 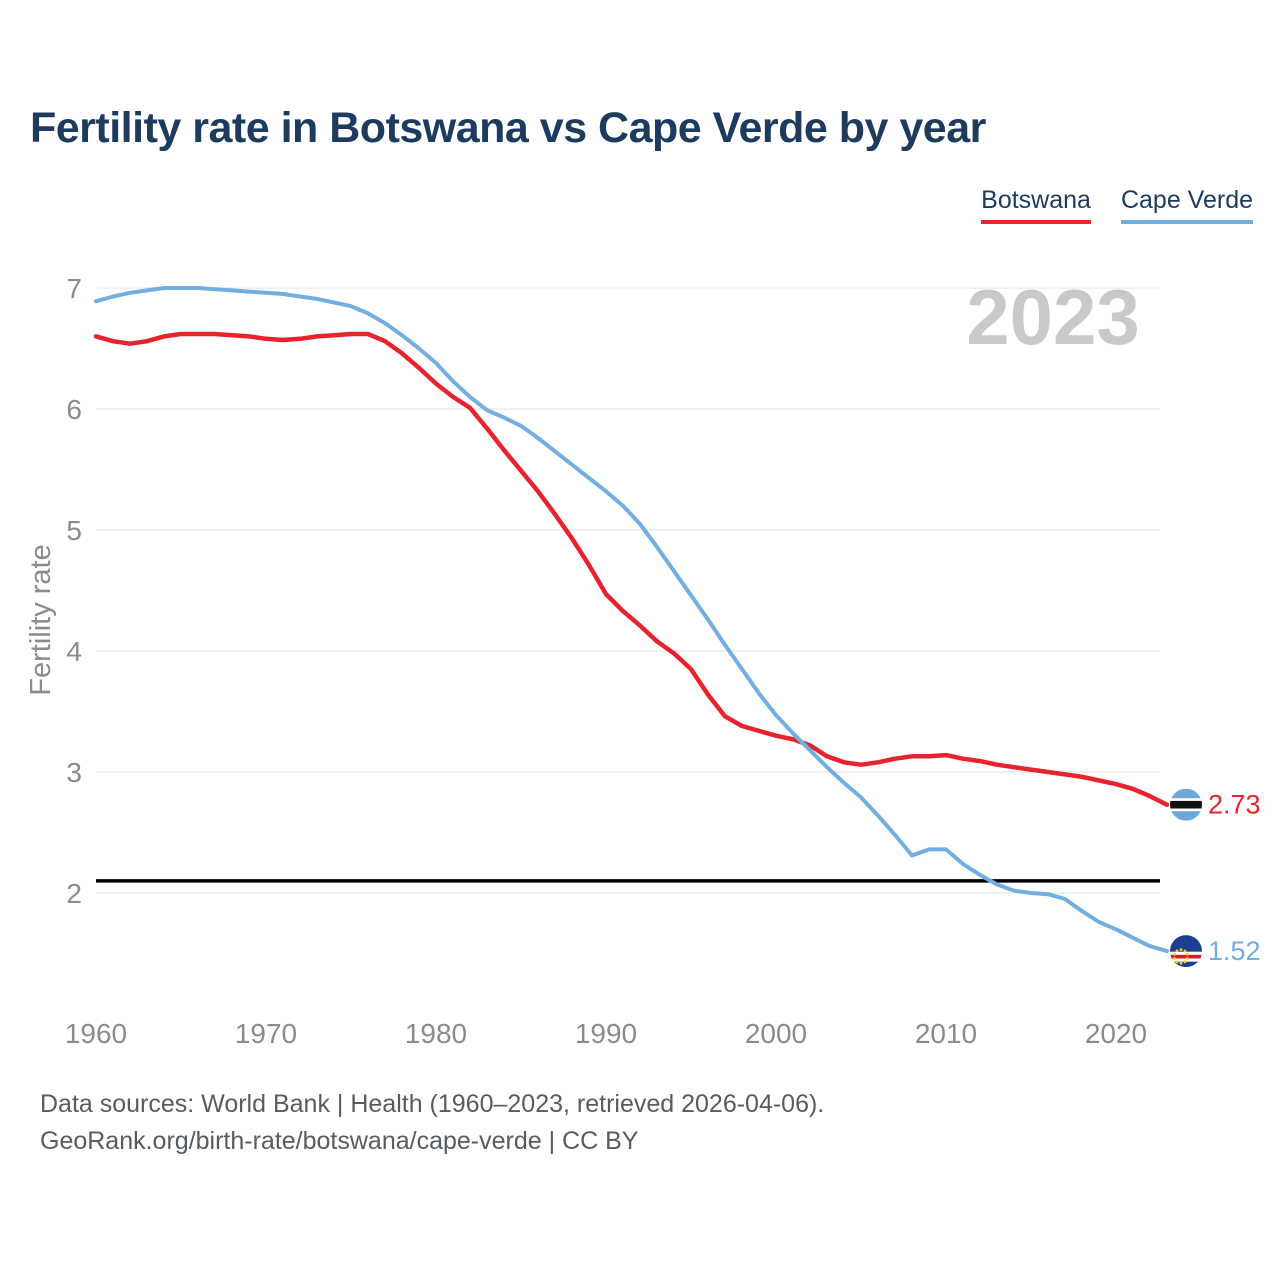 I want to click on y-axis-title: Fertility rate, so click(x=41, y=619).